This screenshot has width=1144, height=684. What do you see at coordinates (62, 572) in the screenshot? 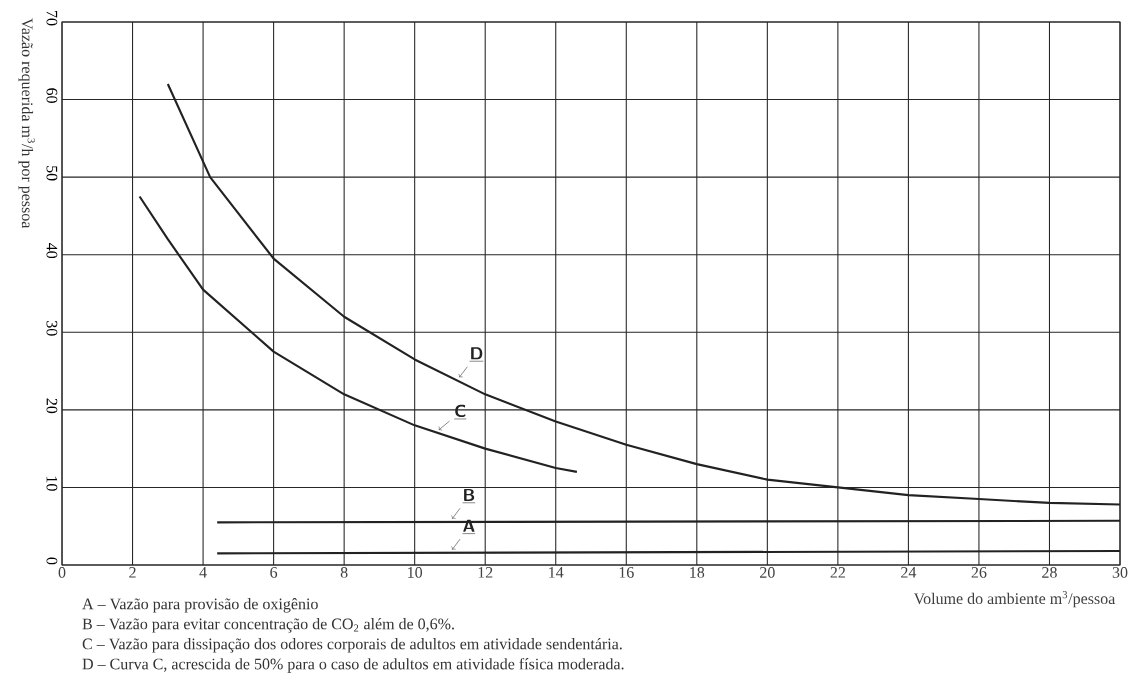
I see `x-tick-label: 0` at bounding box center [62, 572].